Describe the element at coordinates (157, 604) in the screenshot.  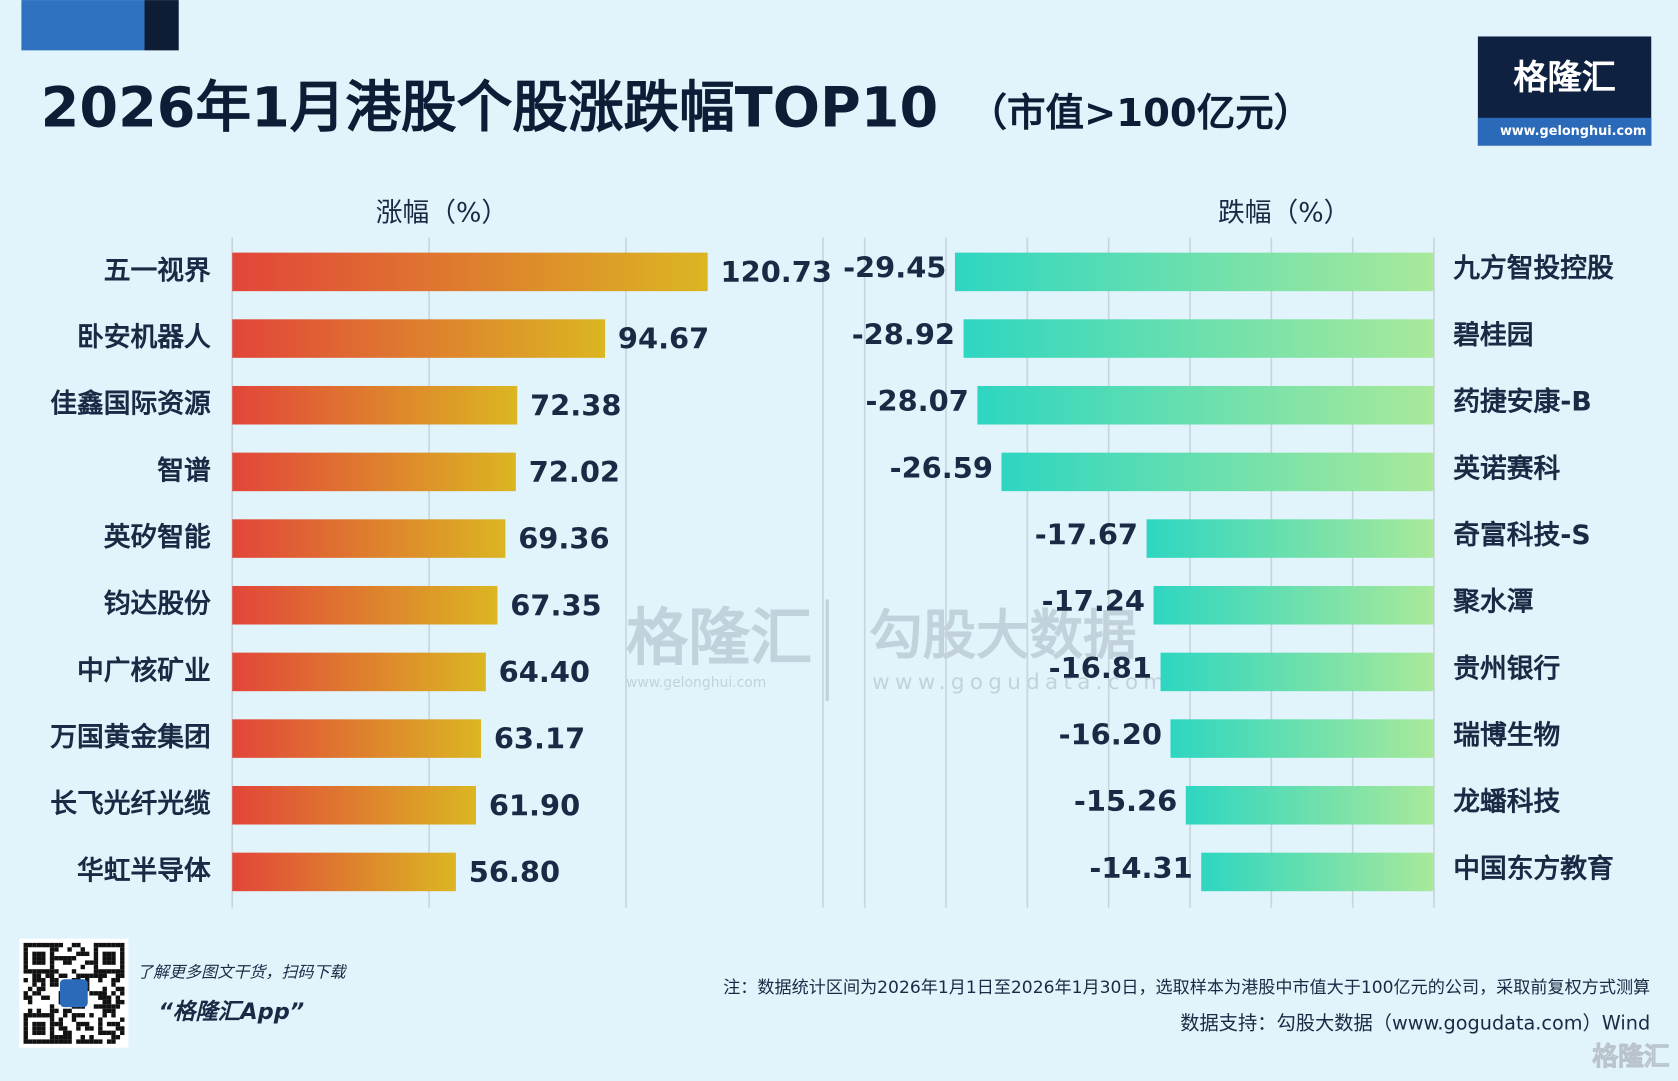
I see `category-label: 钧达股份` at that location.